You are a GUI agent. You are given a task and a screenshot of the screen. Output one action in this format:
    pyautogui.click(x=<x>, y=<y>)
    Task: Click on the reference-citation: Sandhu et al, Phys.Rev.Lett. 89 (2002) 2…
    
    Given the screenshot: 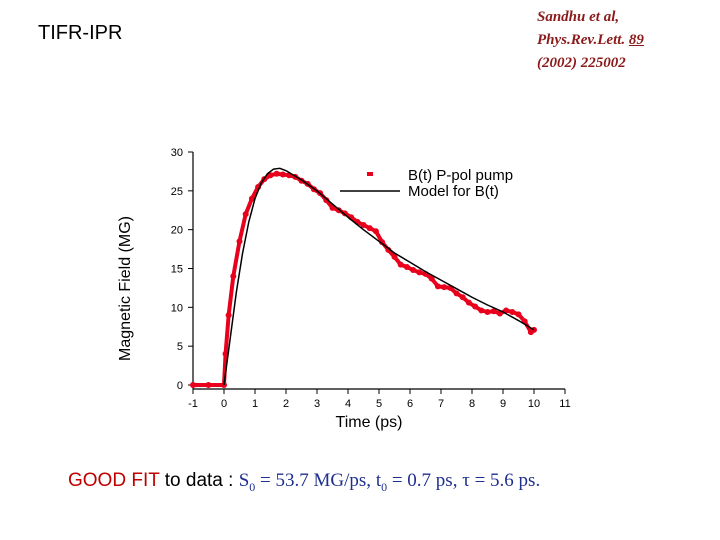 What is the action you would take?
    pyautogui.click(x=590, y=40)
    